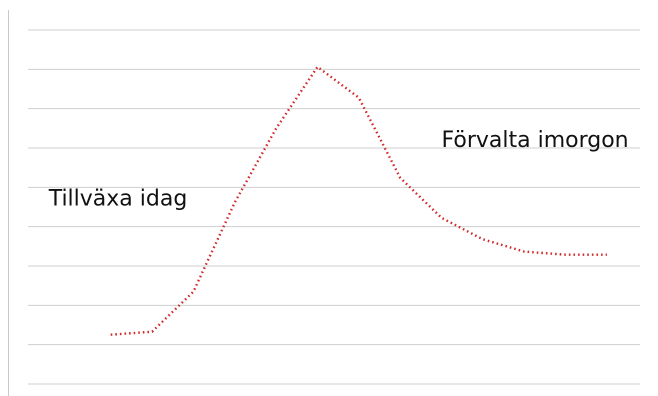 This screenshot has width=658, height=396. I want to click on annotation-forvalta-imorgon: Förvalta imorgon, so click(535, 140).